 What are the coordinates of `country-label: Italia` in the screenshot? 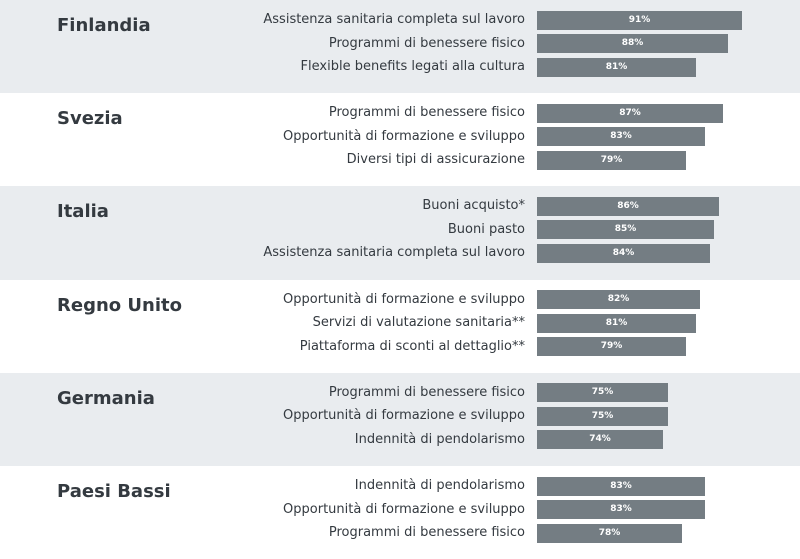 It's located at (83, 212).